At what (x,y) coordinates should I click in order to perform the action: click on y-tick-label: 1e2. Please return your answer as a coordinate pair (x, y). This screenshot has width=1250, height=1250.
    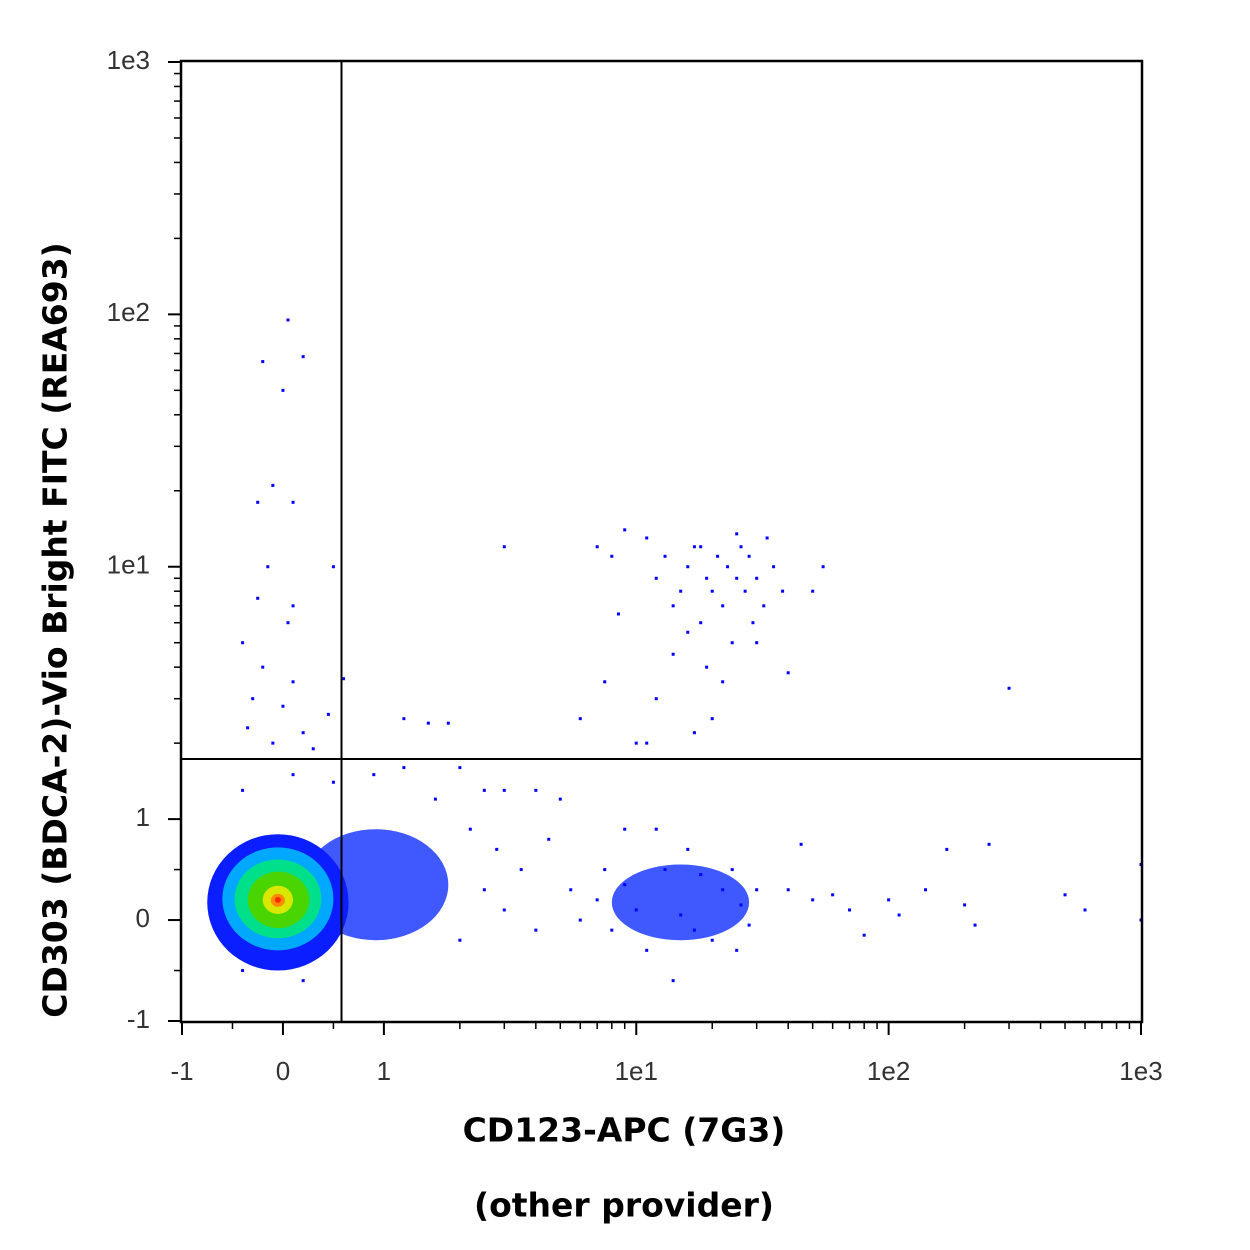
    Looking at the image, I should click on (128, 312).